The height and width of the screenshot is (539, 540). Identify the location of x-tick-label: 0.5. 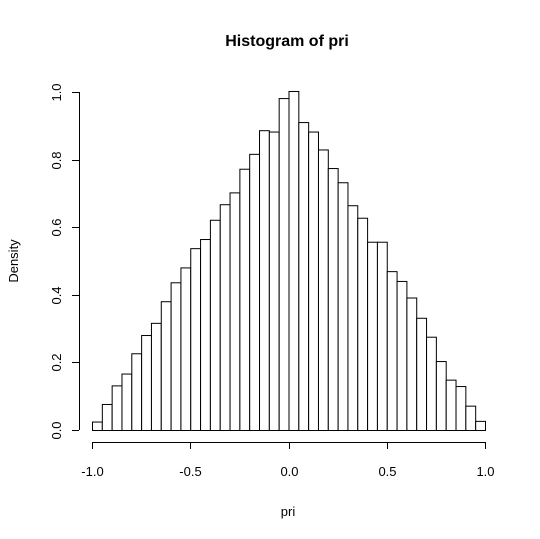
(387, 471).